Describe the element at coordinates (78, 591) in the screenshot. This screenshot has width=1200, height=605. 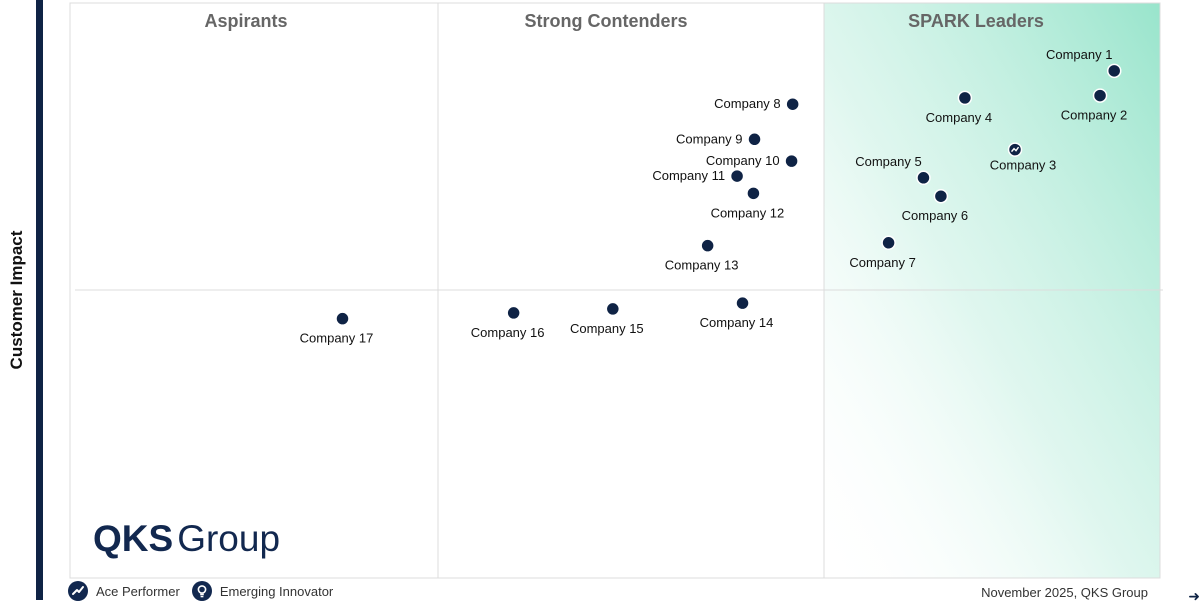
I see `trend-up-icon` at that location.